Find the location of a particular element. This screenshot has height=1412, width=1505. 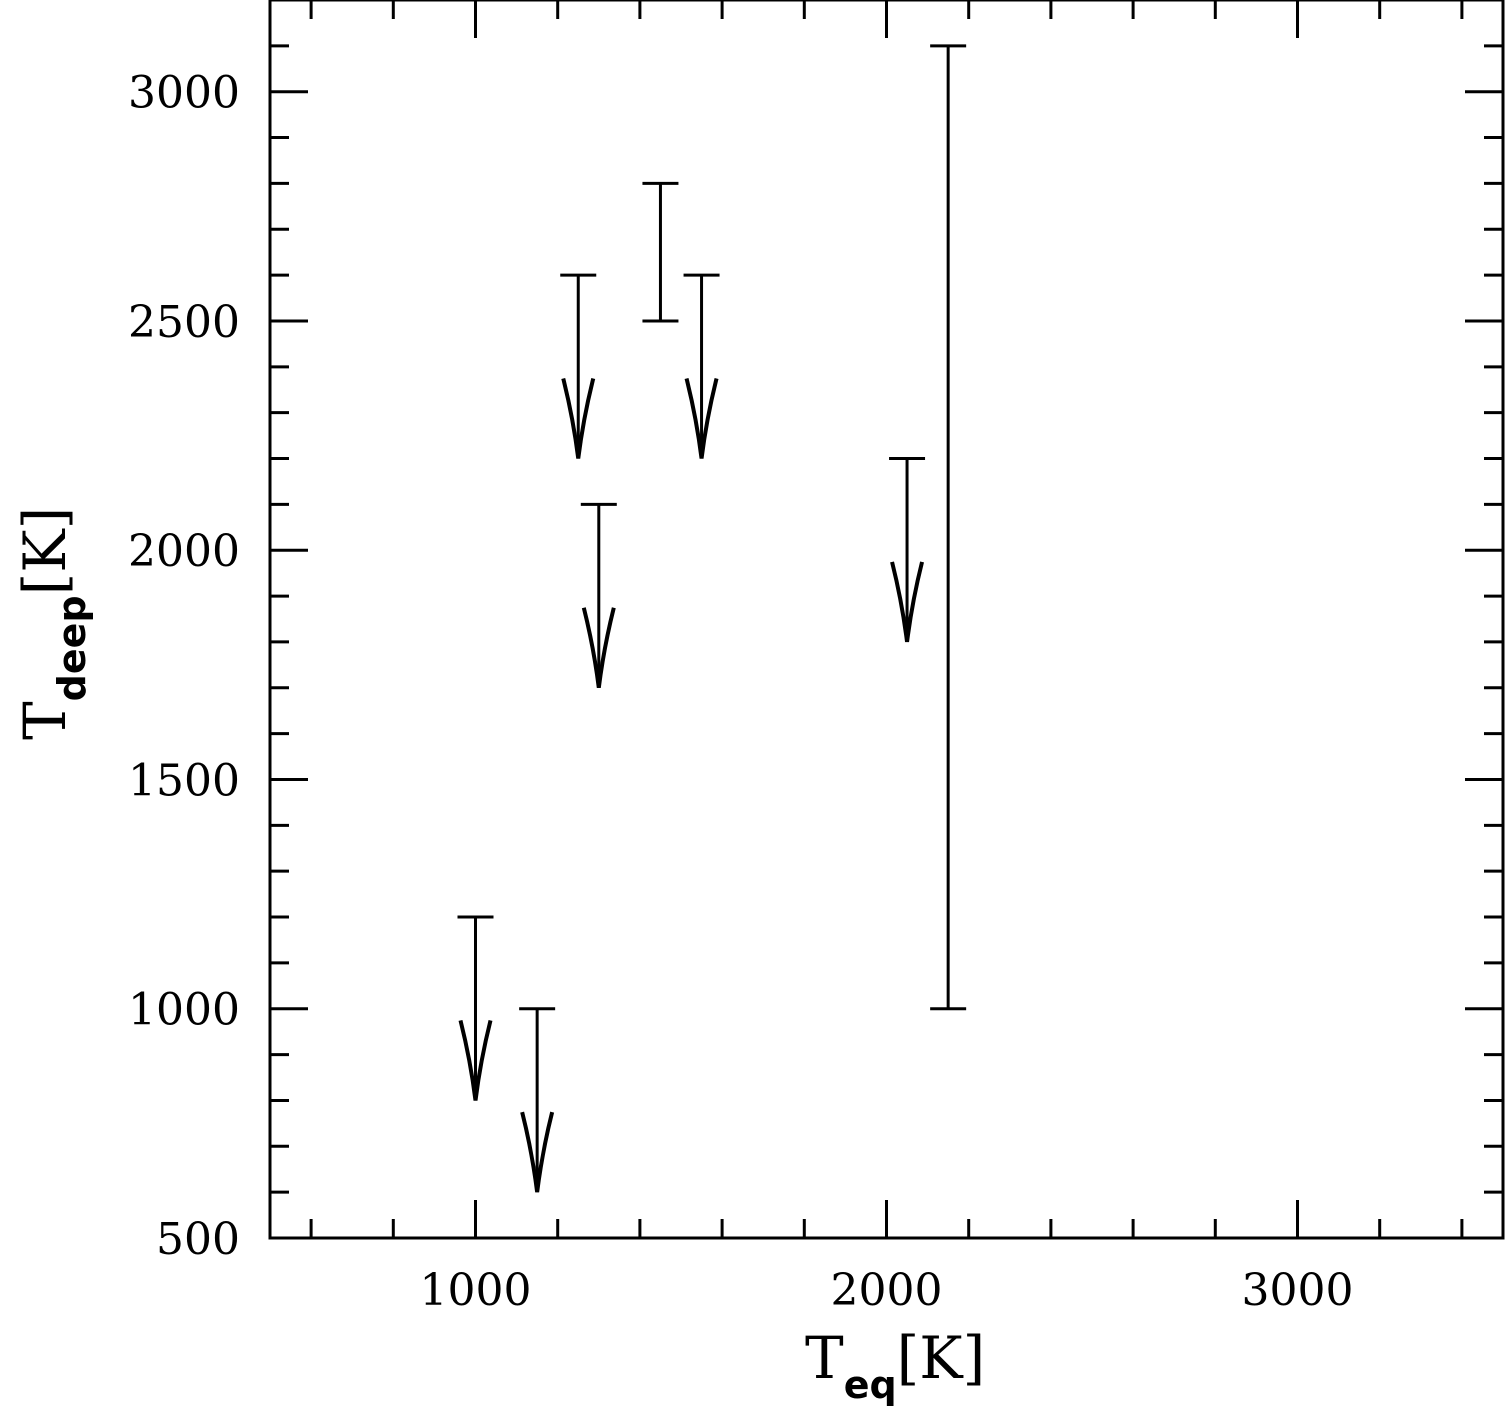

y-tick-label: 2500 is located at coordinates (184, 322).